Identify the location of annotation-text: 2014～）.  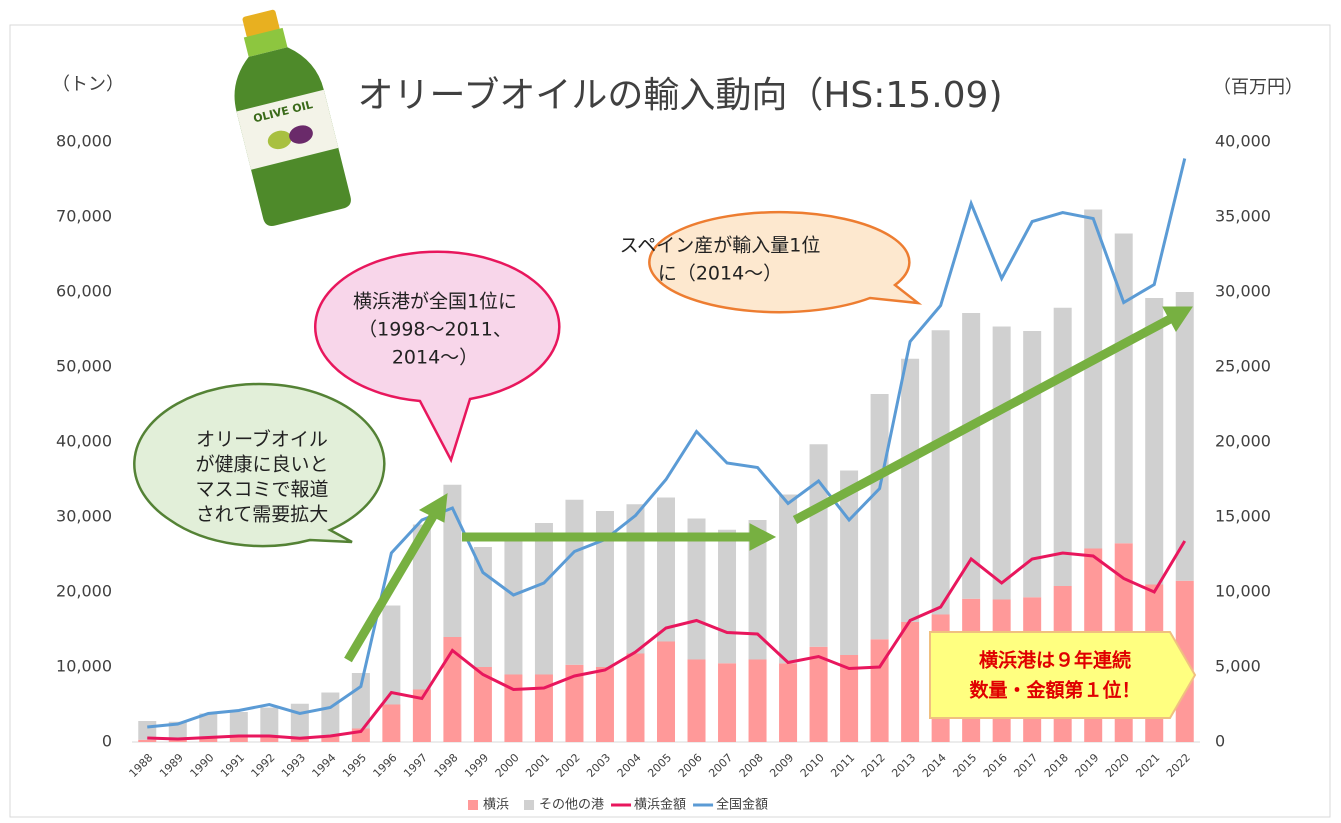
(435, 358).